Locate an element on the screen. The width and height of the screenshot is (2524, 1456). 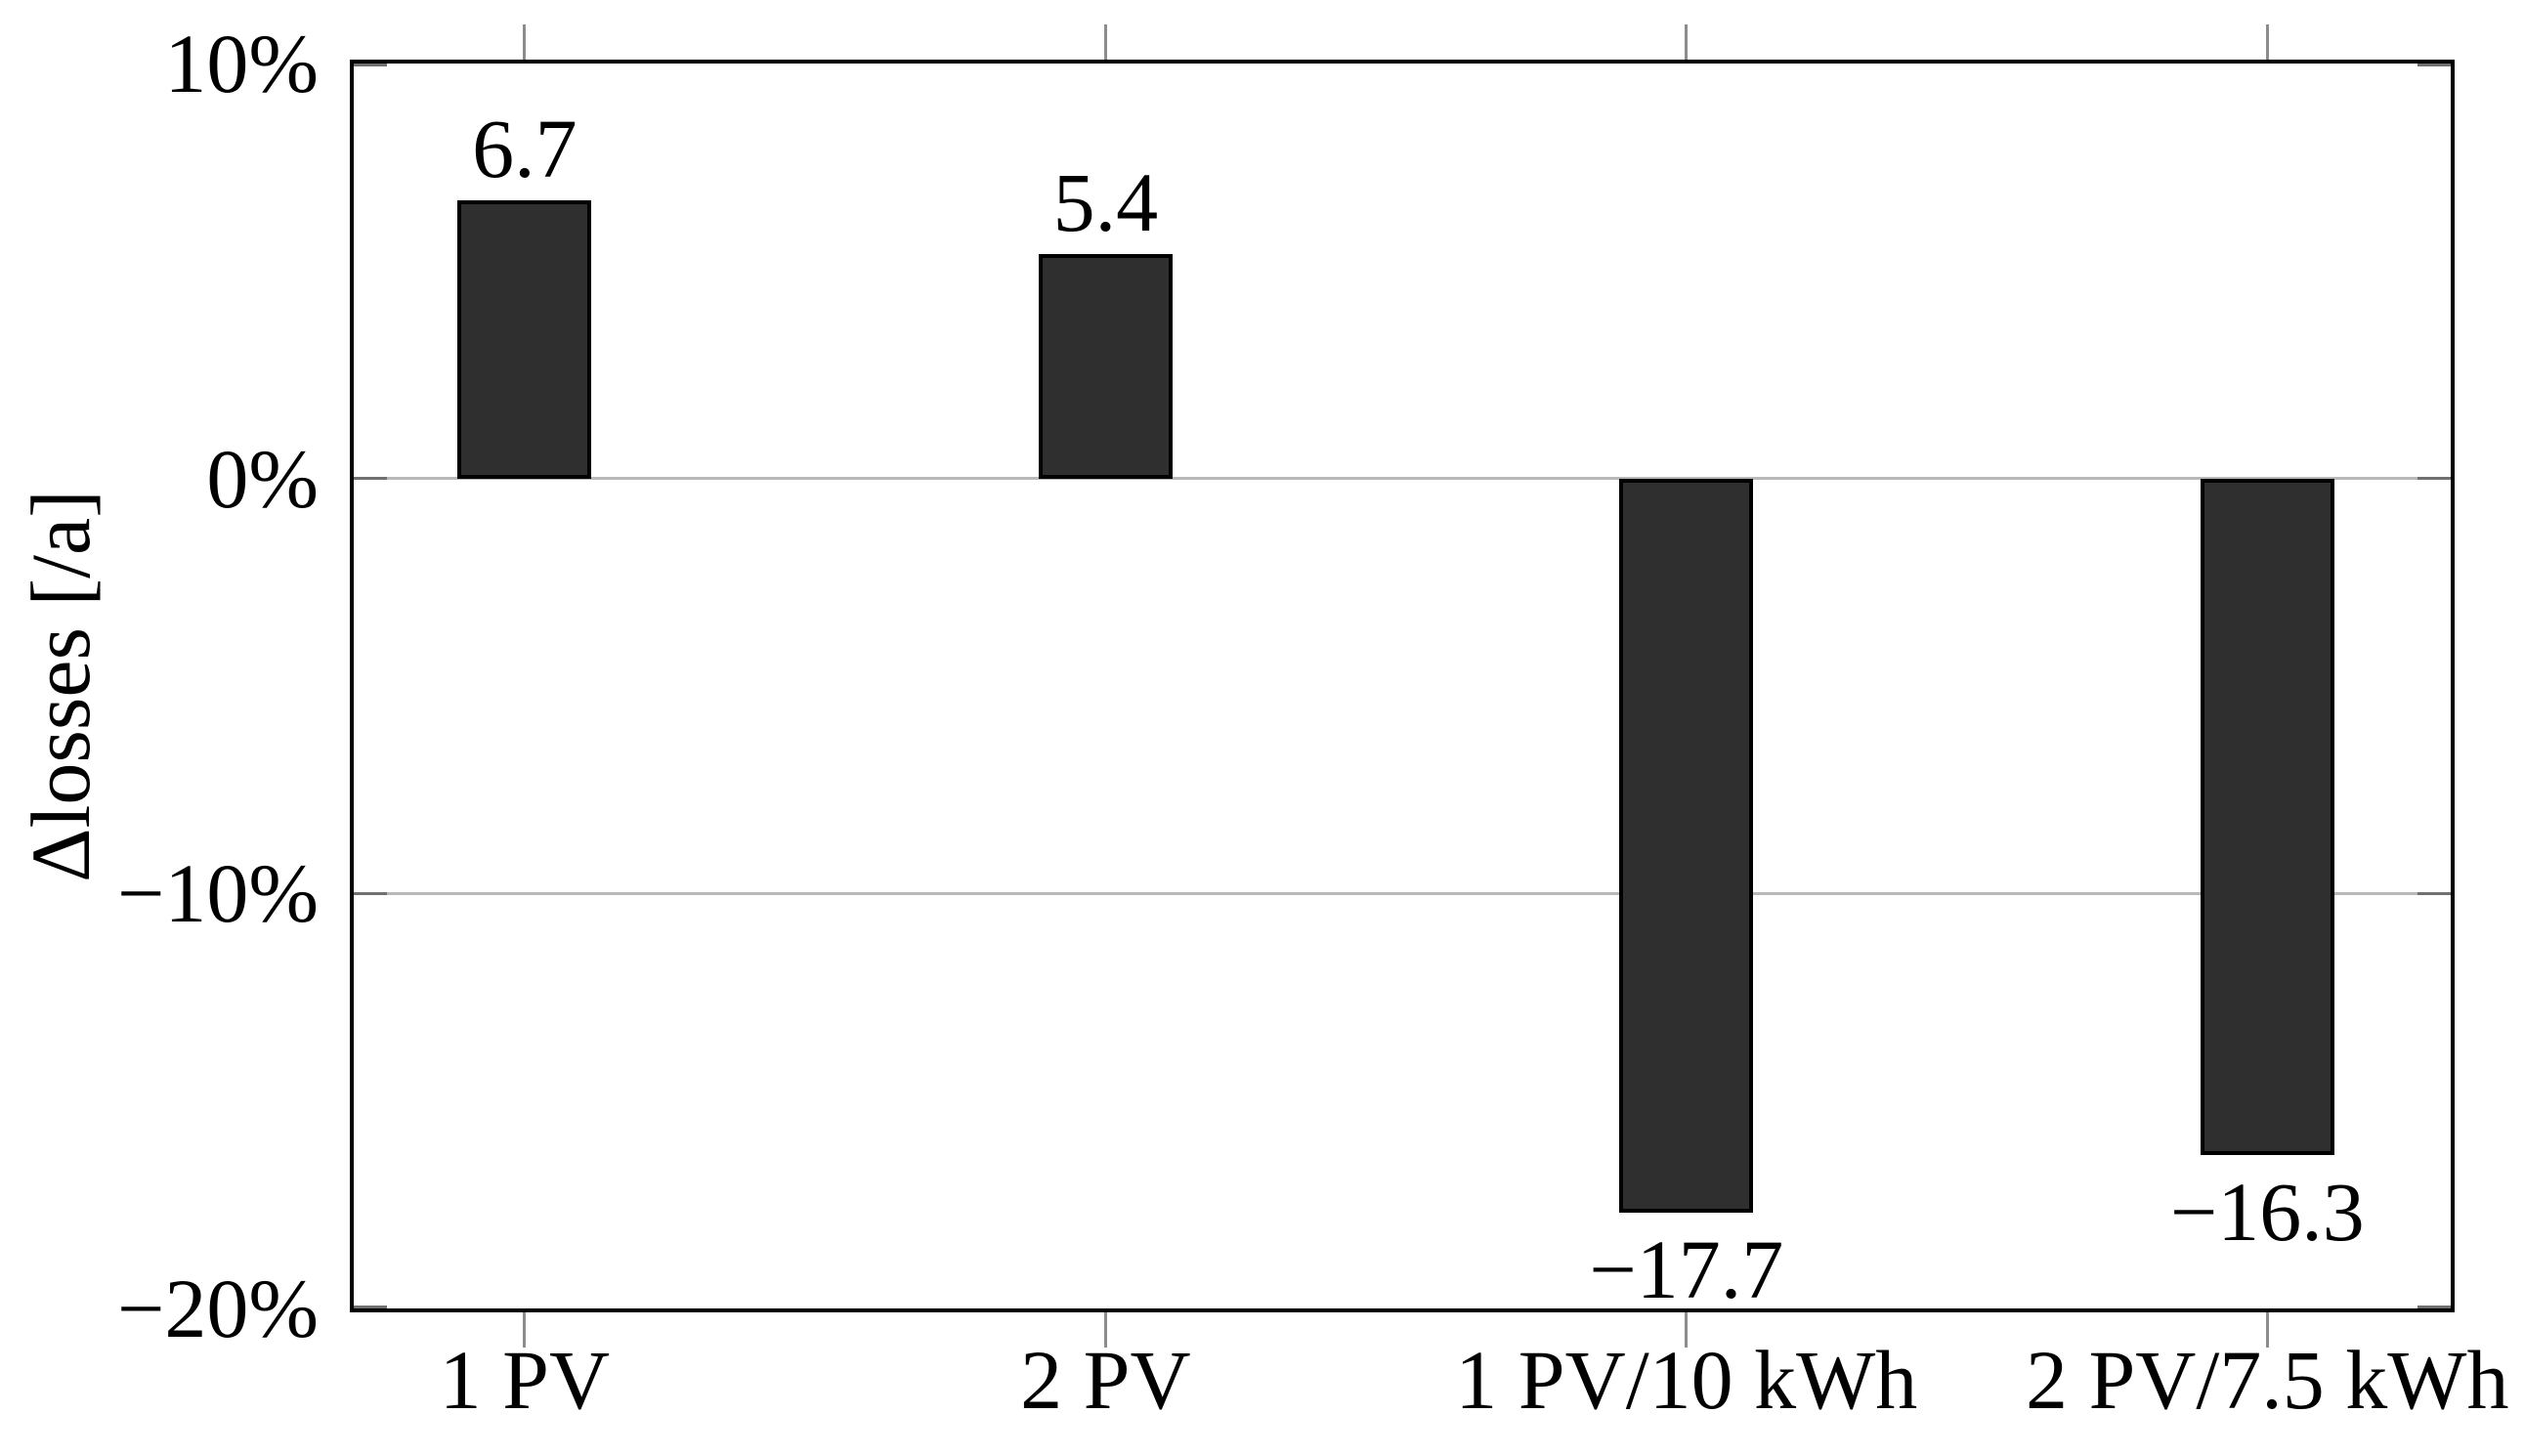
y-tick-label: 0% is located at coordinates (262, 478).